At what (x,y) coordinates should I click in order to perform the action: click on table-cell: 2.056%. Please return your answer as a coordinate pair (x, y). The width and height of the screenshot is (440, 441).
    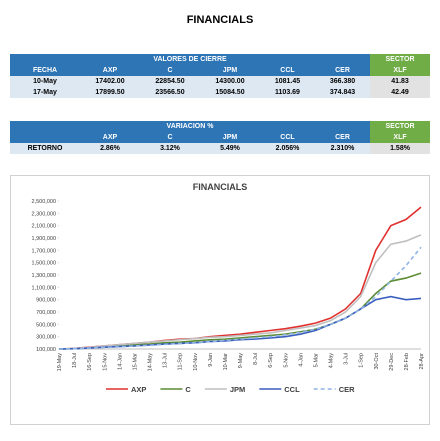
    Looking at the image, I should click on (287, 148).